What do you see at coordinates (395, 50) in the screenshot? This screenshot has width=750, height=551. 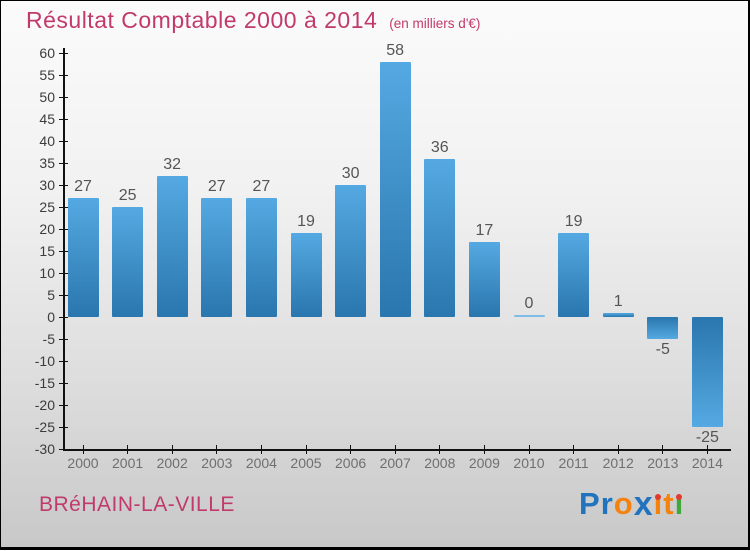 I see `bar-value-label: 58` at bounding box center [395, 50].